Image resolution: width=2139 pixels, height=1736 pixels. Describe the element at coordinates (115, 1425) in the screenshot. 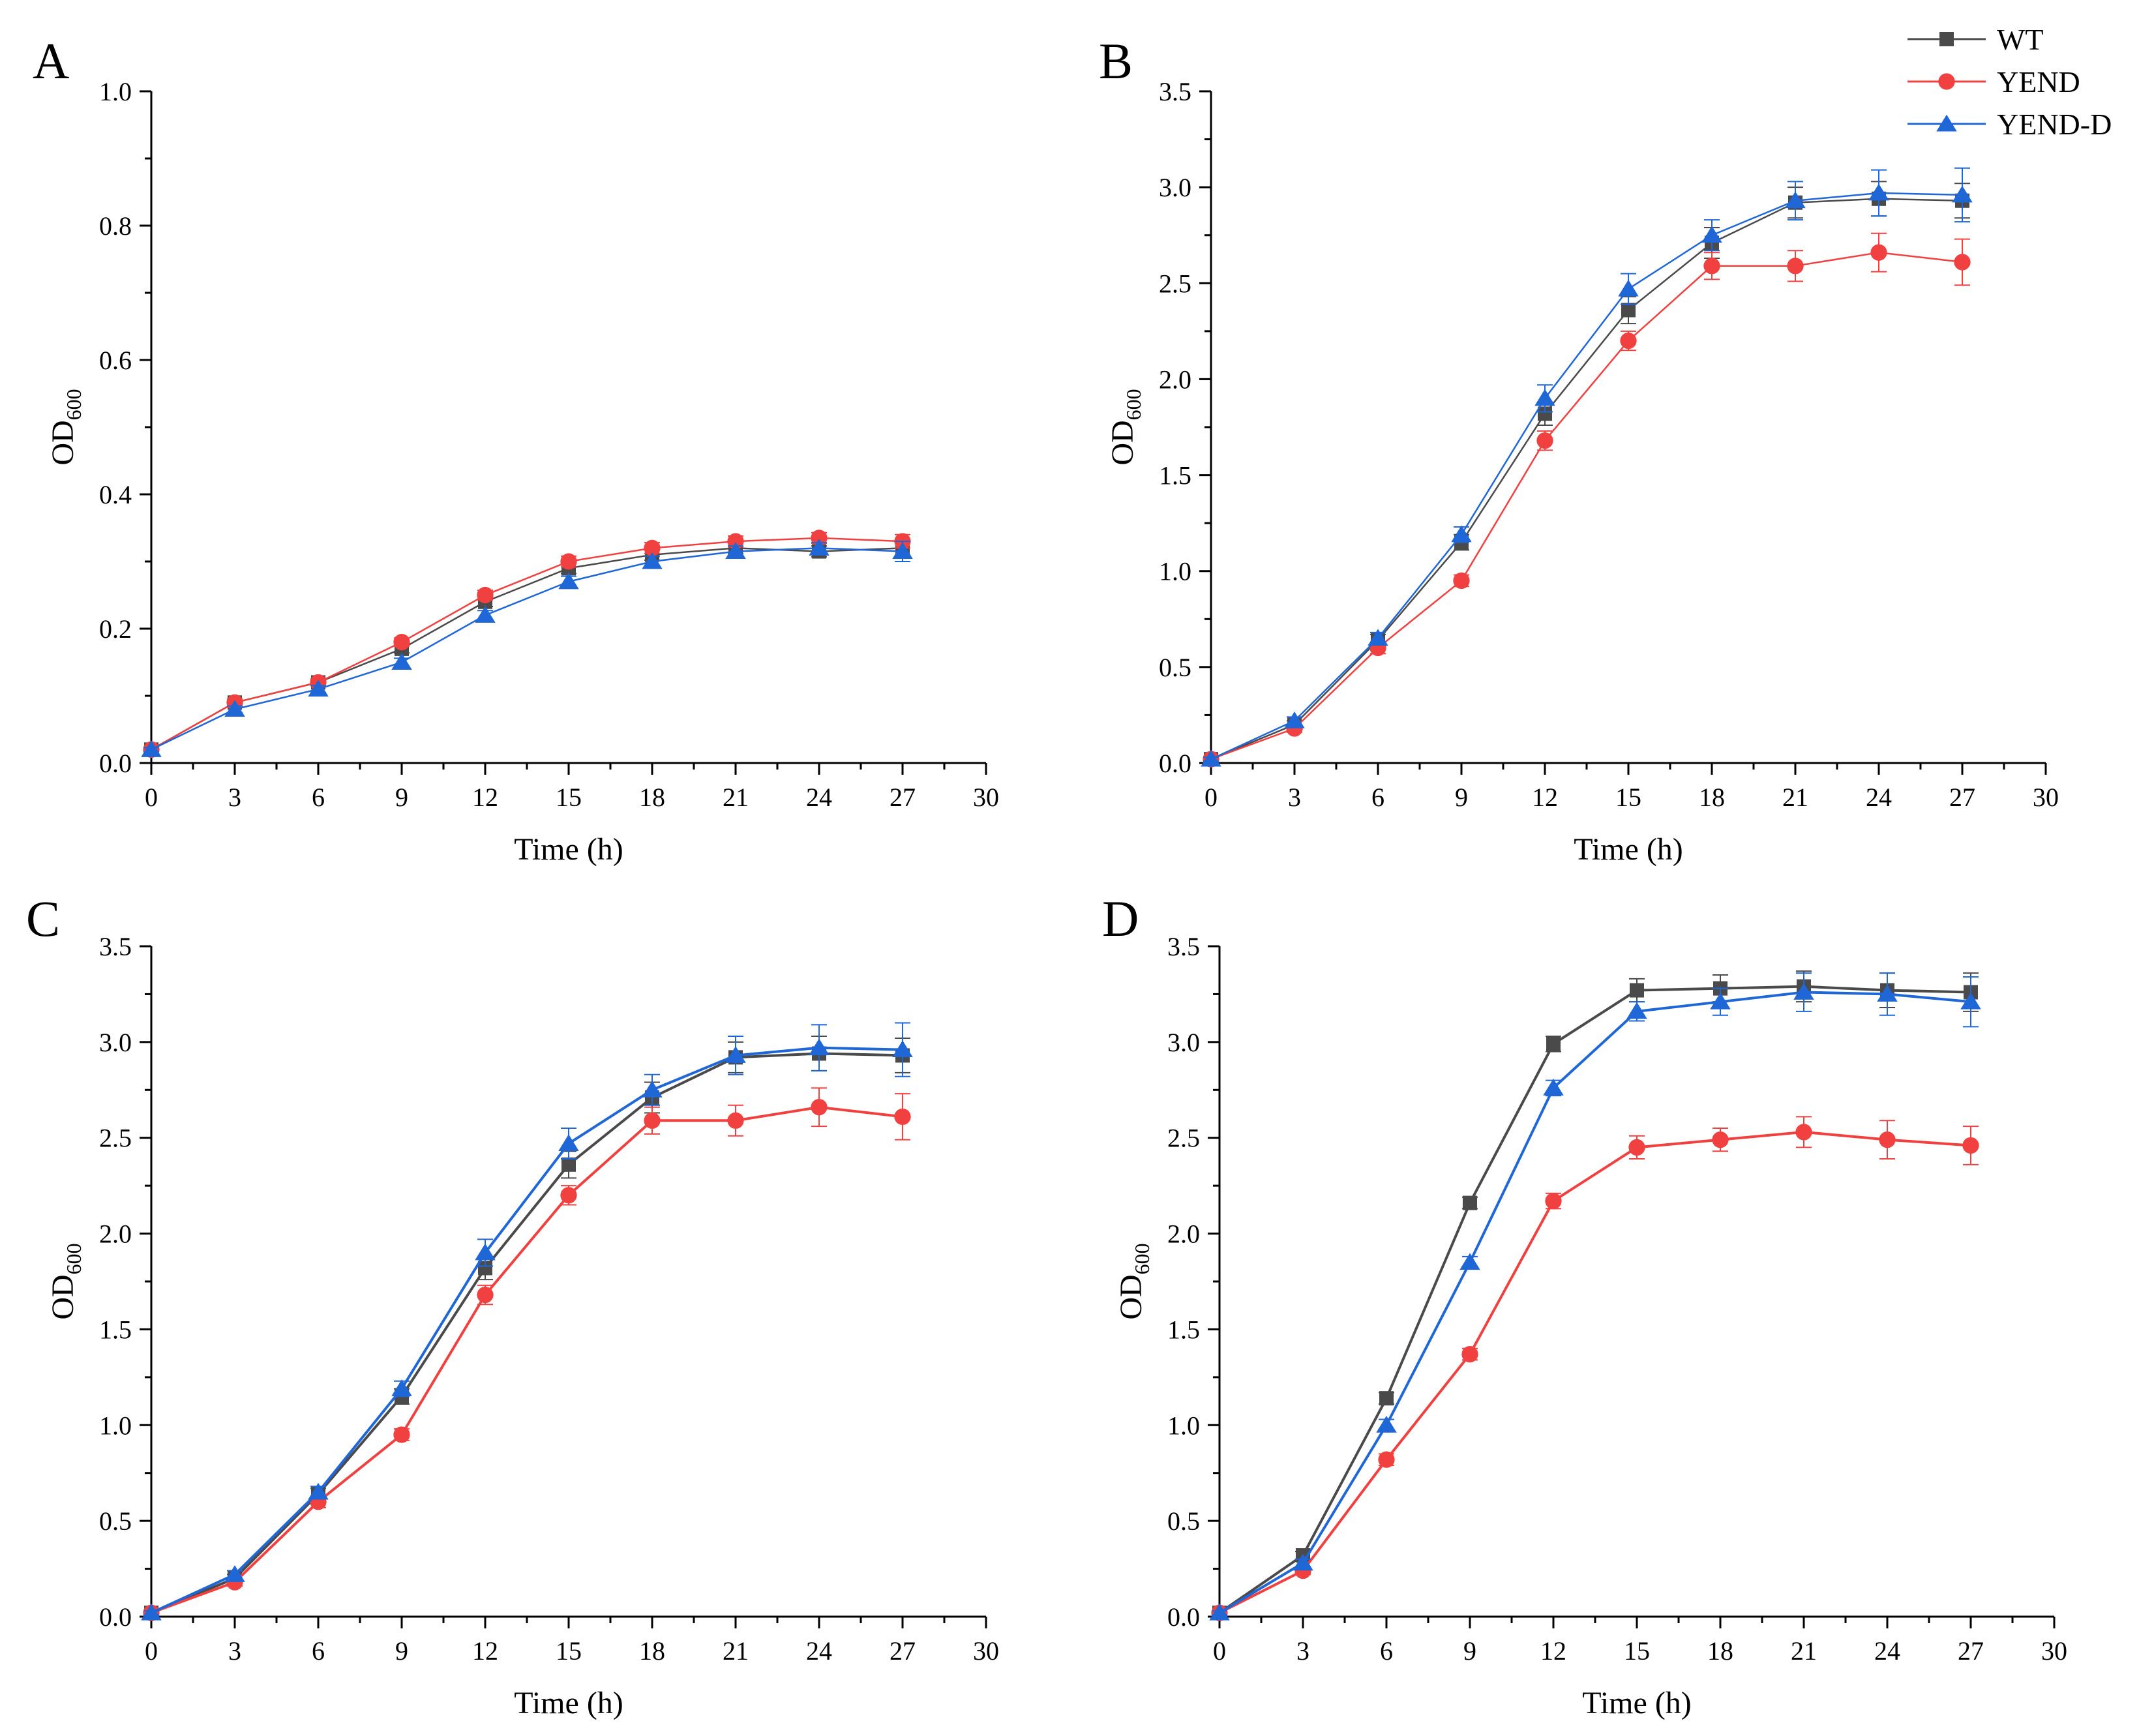

I see `y-tick-label: 1.0` at that location.